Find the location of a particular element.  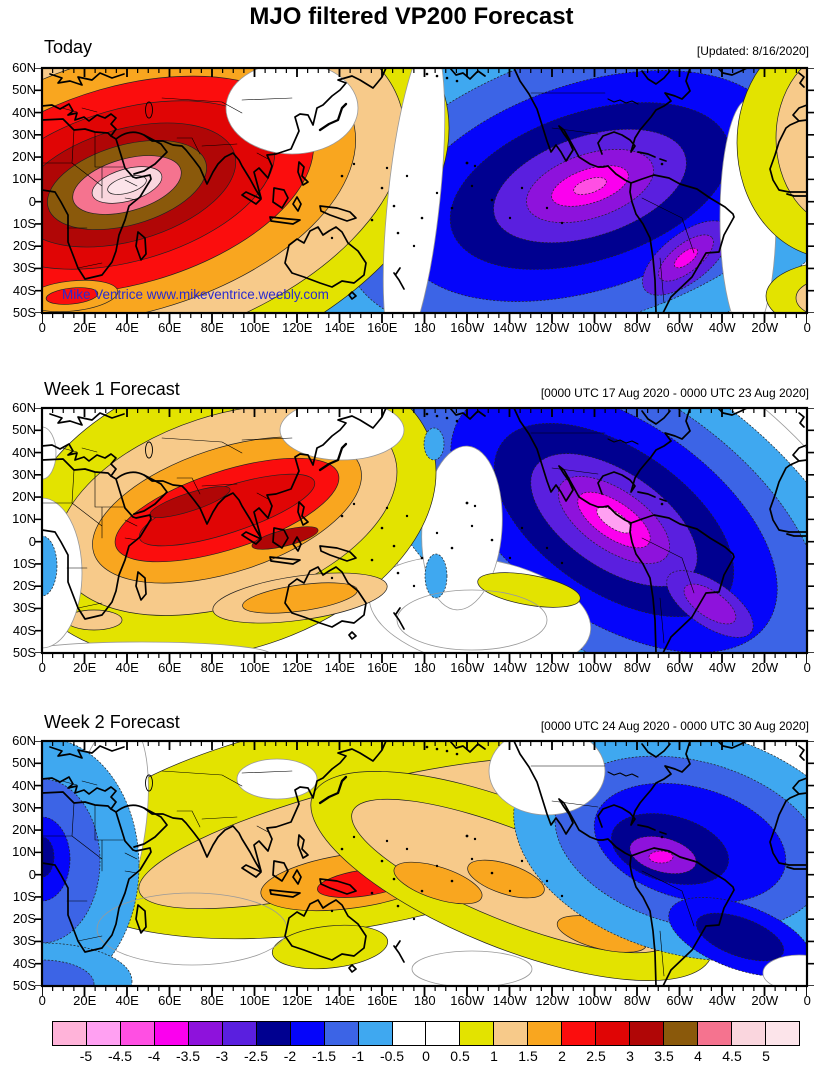

y-axis-labels-today: 60N 50N 40N 30N 20N 10N 0 10S 20S 30S 40S 50S is located at coordinates (18, 190).